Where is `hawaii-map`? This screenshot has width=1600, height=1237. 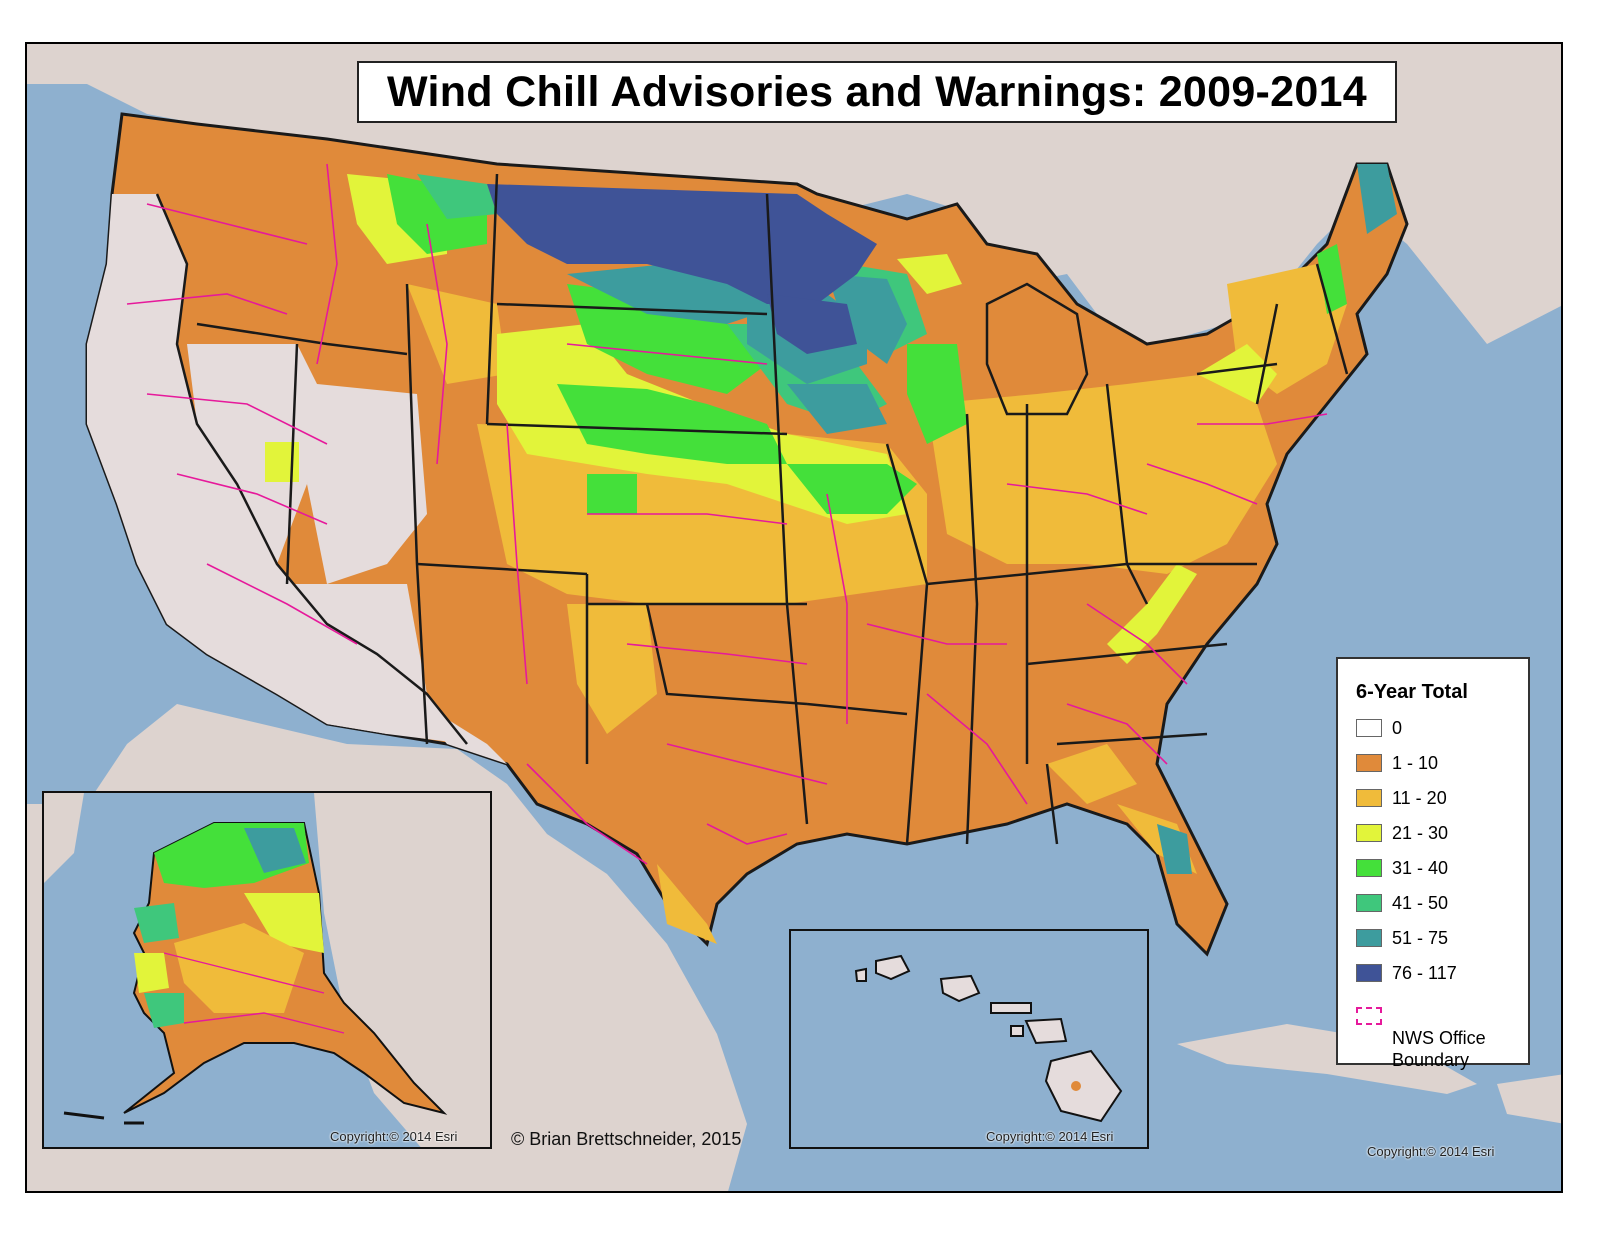
hawaii-map is located at coordinates (969, 1039).